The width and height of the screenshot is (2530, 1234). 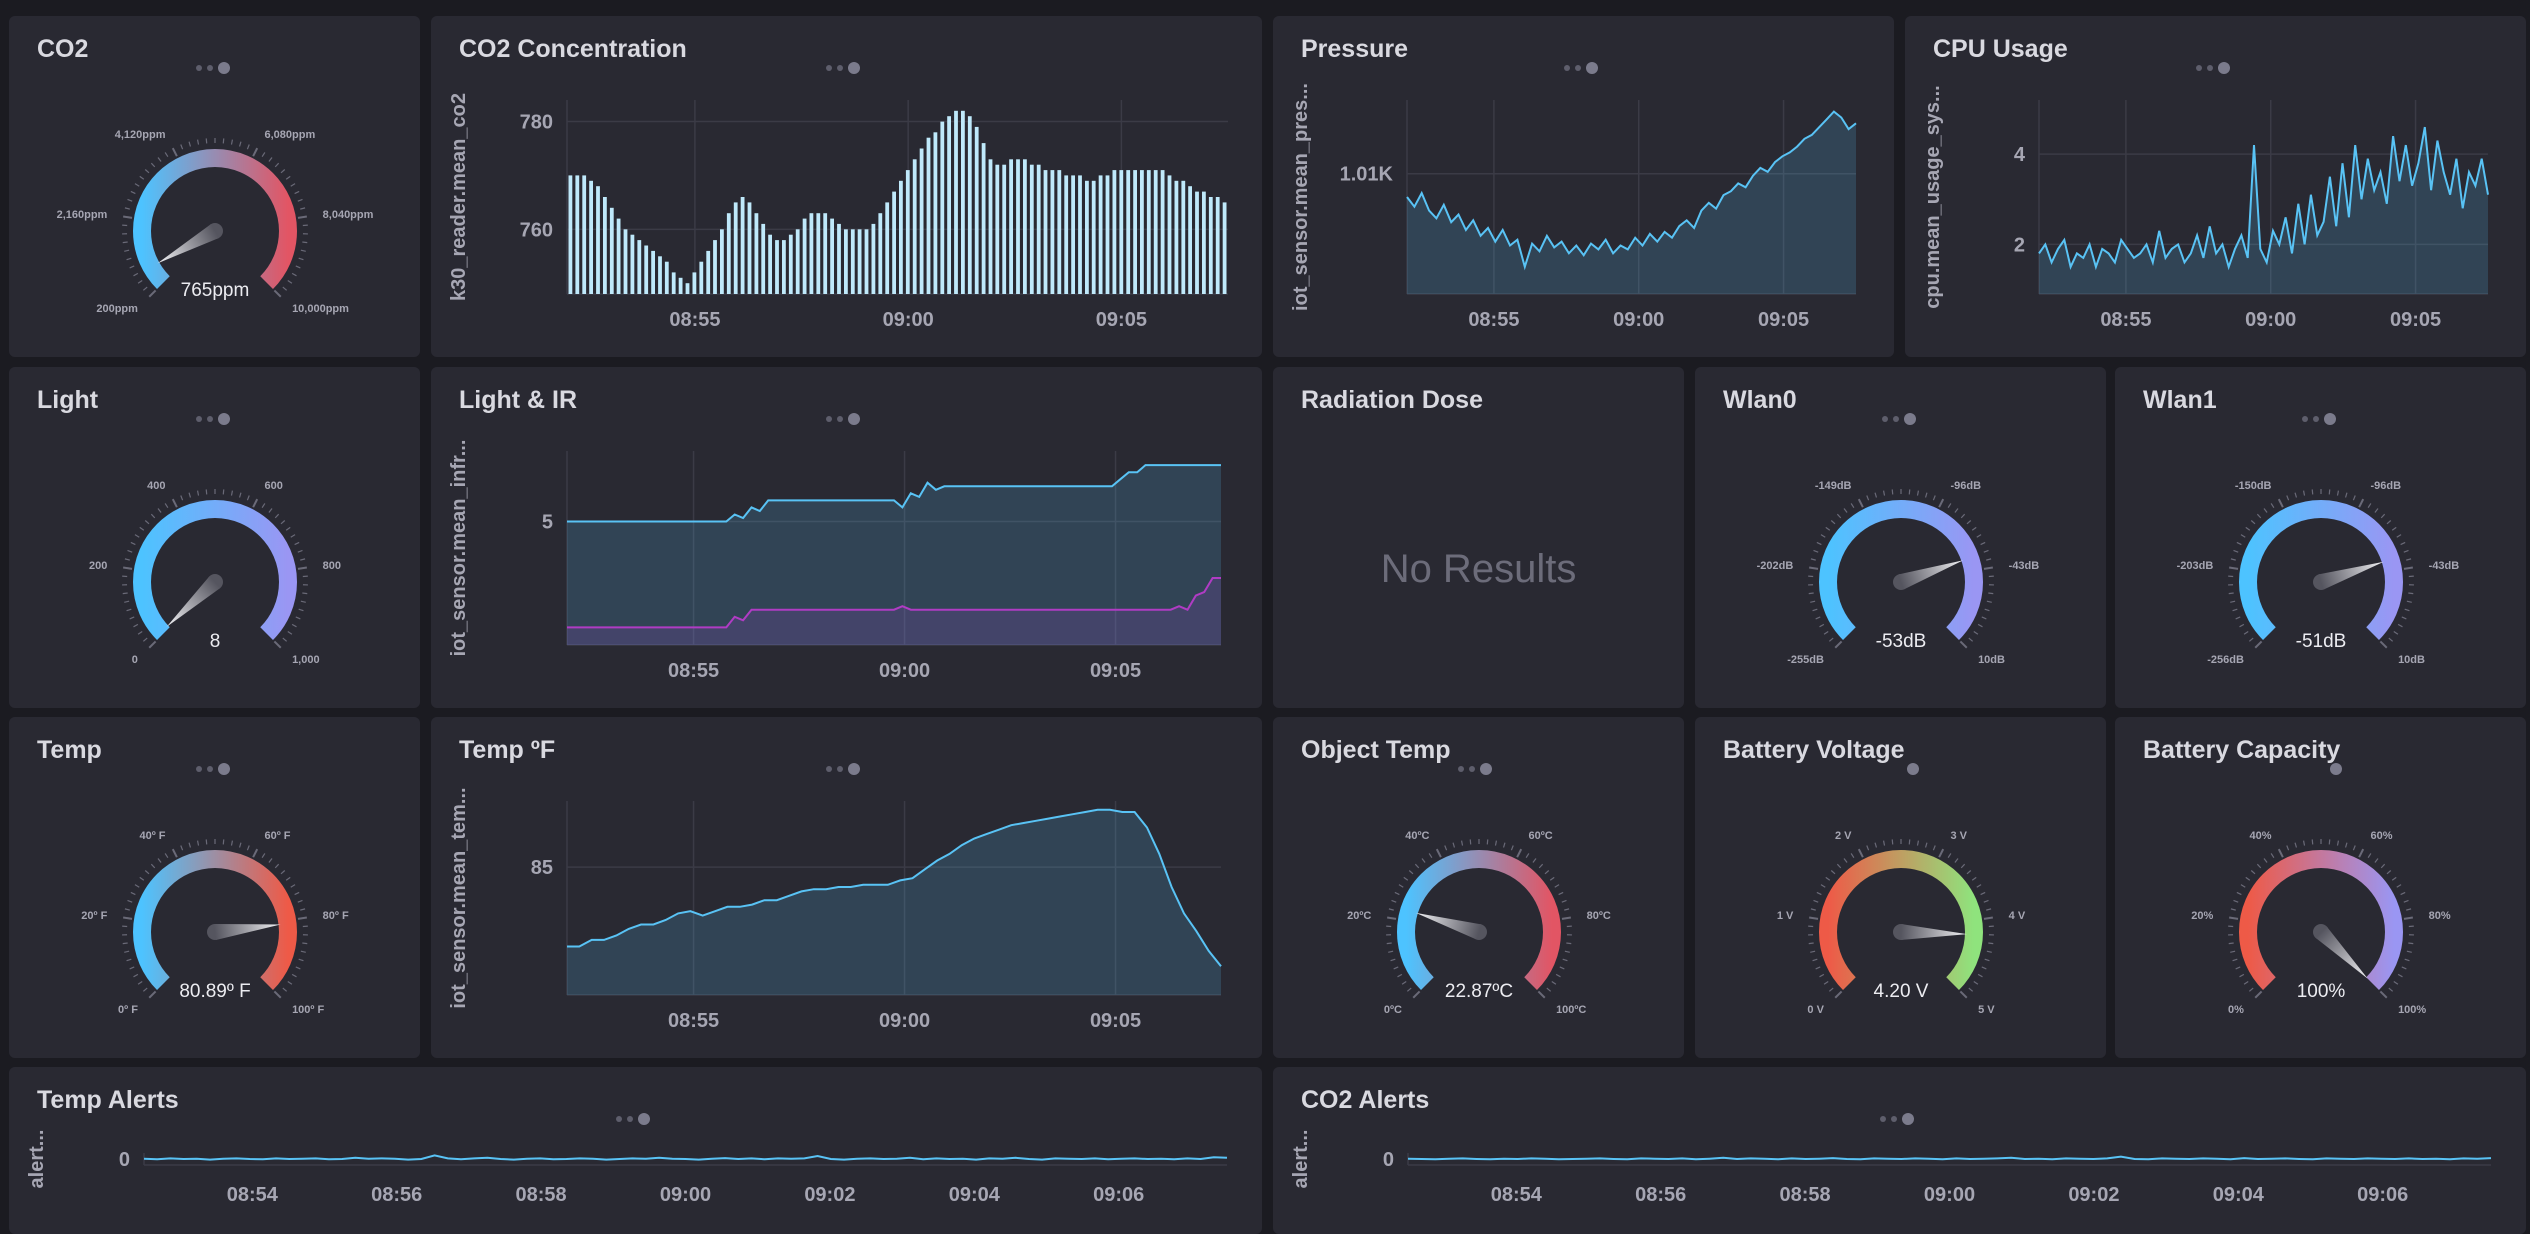 What do you see at coordinates (68, 400) in the screenshot?
I see `panel-title: Light` at bounding box center [68, 400].